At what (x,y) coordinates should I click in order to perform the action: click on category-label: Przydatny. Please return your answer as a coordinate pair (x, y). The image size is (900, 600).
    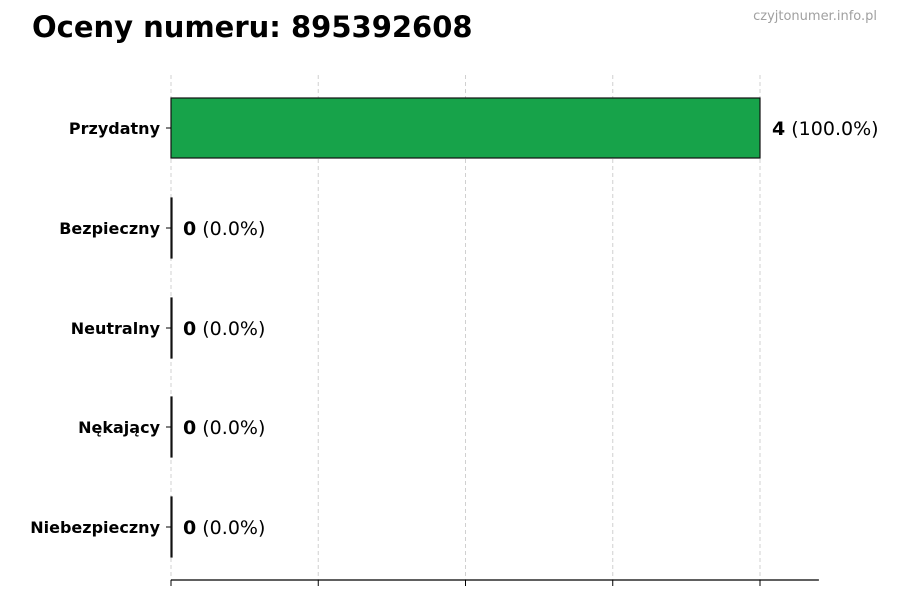
    Looking at the image, I should click on (115, 128).